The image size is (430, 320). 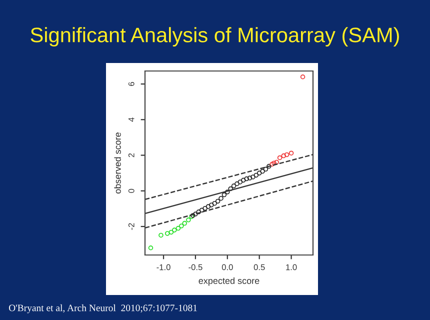 What do you see at coordinates (195, 267) in the screenshot?
I see `x-tick-label: -0.5` at bounding box center [195, 267].